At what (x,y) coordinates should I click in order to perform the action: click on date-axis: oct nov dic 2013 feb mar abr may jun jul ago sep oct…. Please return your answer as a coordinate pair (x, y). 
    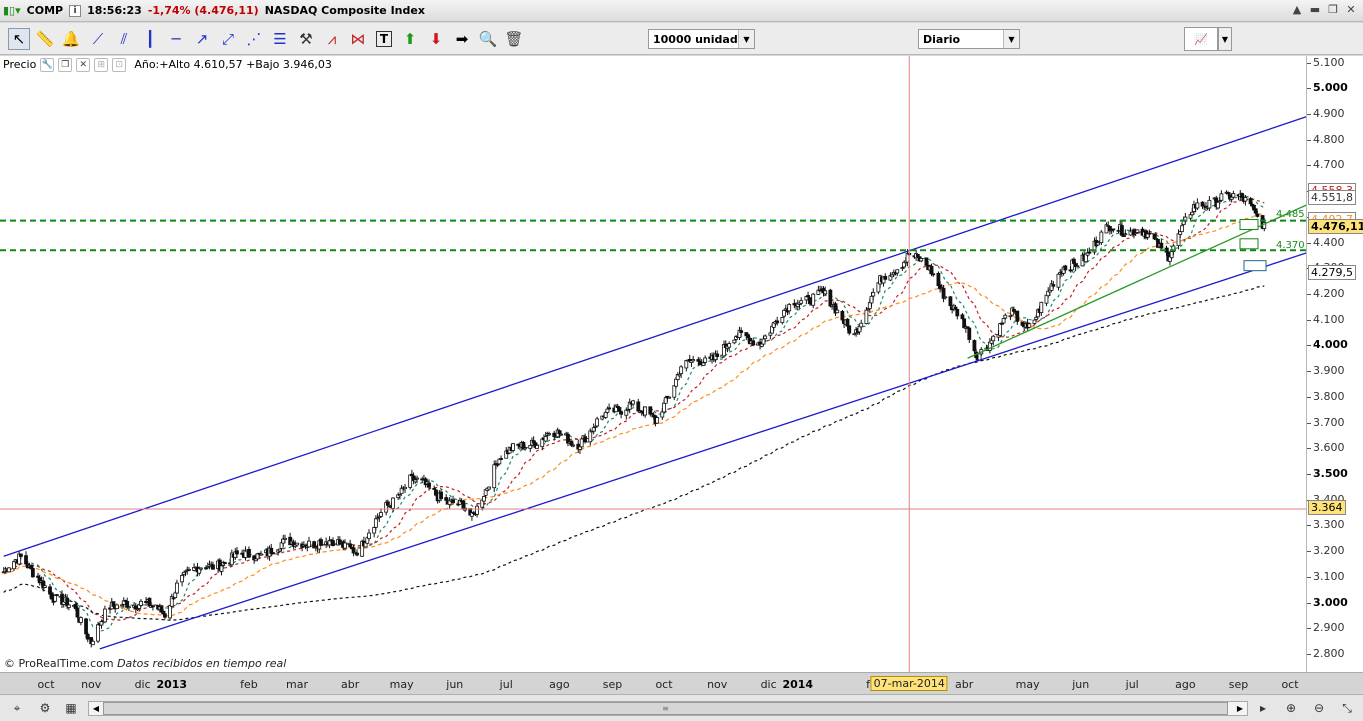
    Looking at the image, I should click on (653, 683).